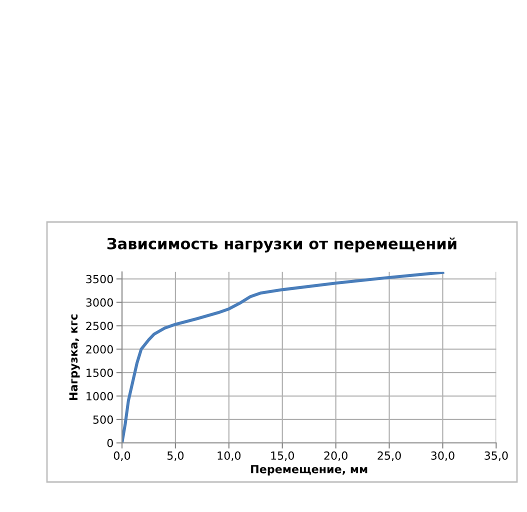 This screenshot has height=512, width=527. Describe the element at coordinates (110, 443) in the screenshot. I see `y-tick-label: 0` at that location.